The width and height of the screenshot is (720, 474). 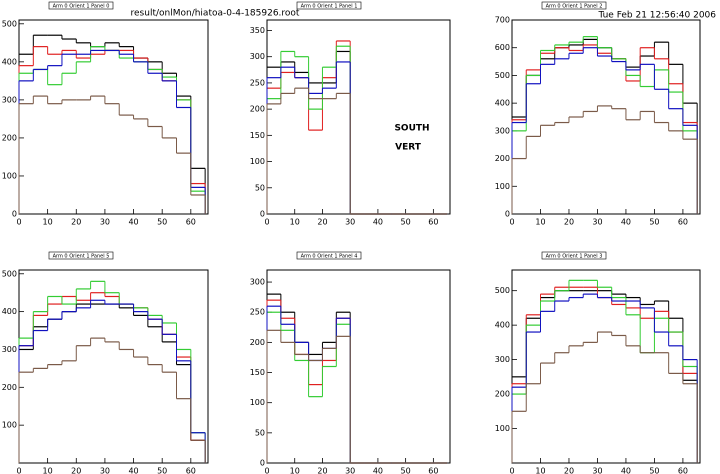 What do you see at coordinates (656, 16) in the screenshot?
I see `timestamp: Tue Feb 21 12:56:40 2006` at bounding box center [656, 16].